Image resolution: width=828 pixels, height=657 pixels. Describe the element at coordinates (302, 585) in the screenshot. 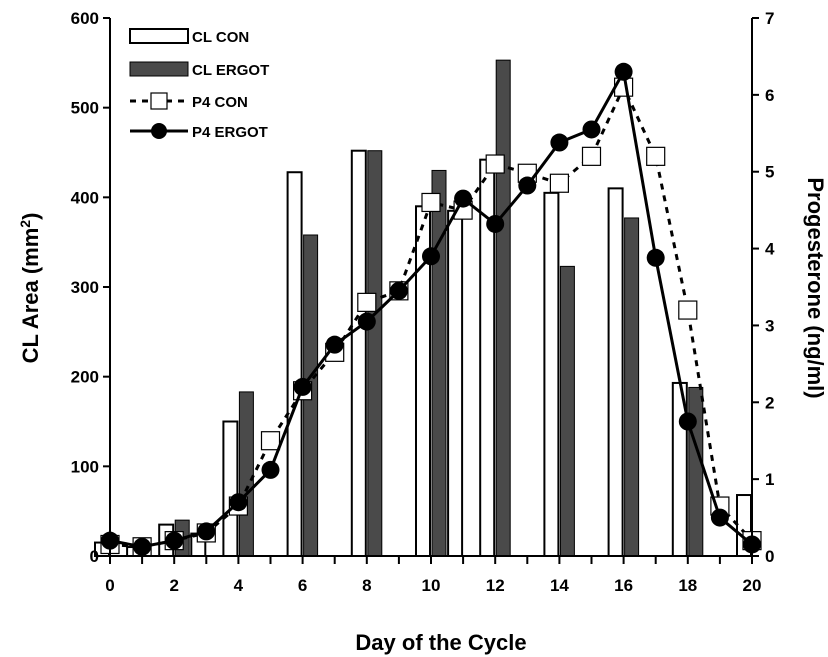

I see `x-tick-label-6: 6` at that location.